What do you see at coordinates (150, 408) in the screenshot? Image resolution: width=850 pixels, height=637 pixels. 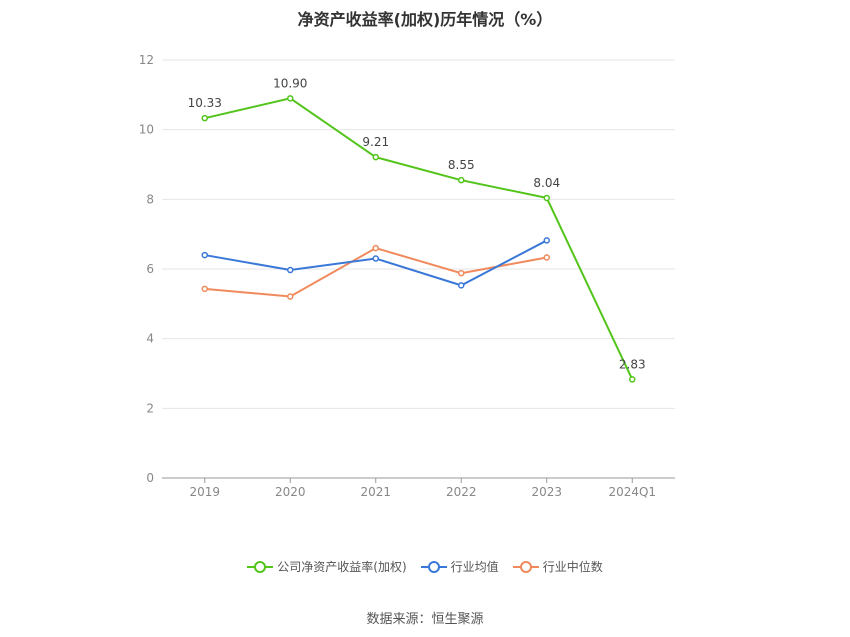 I see `y-tick-label: 2` at bounding box center [150, 408].